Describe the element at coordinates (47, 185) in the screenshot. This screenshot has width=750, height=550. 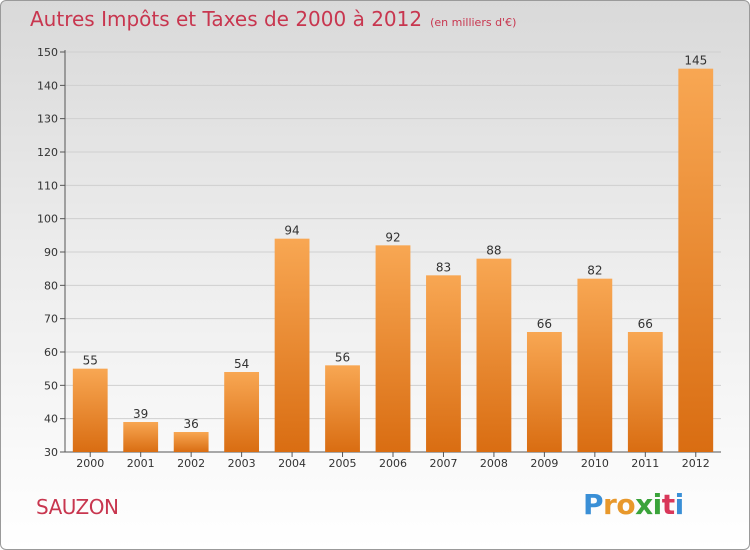
I see `y-tick-label: 110` at that location.